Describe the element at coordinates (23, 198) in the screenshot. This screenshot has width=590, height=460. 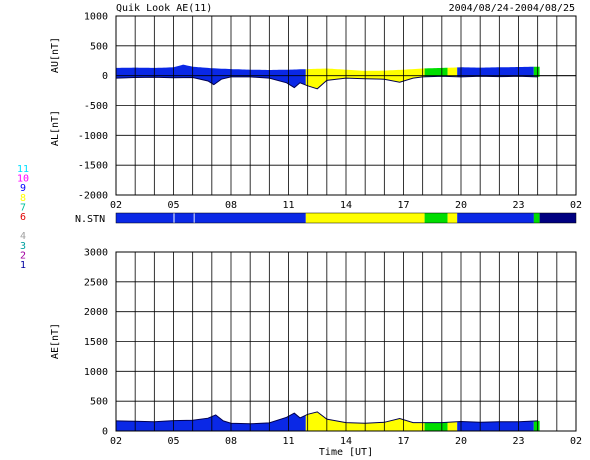
I see `legend-label-8: 8` at that location.